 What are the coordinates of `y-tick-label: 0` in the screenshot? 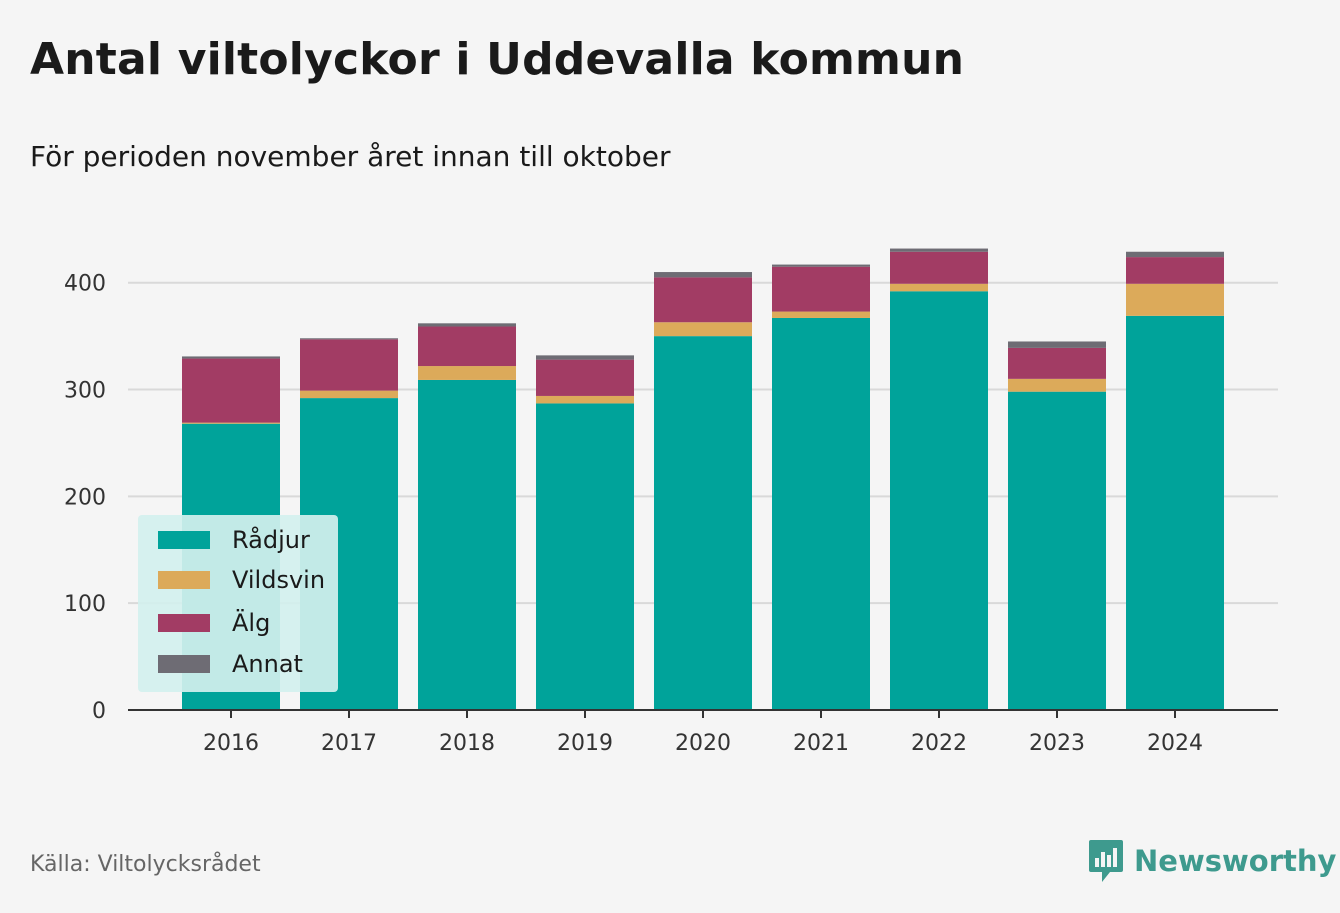 It's located at (99, 711).